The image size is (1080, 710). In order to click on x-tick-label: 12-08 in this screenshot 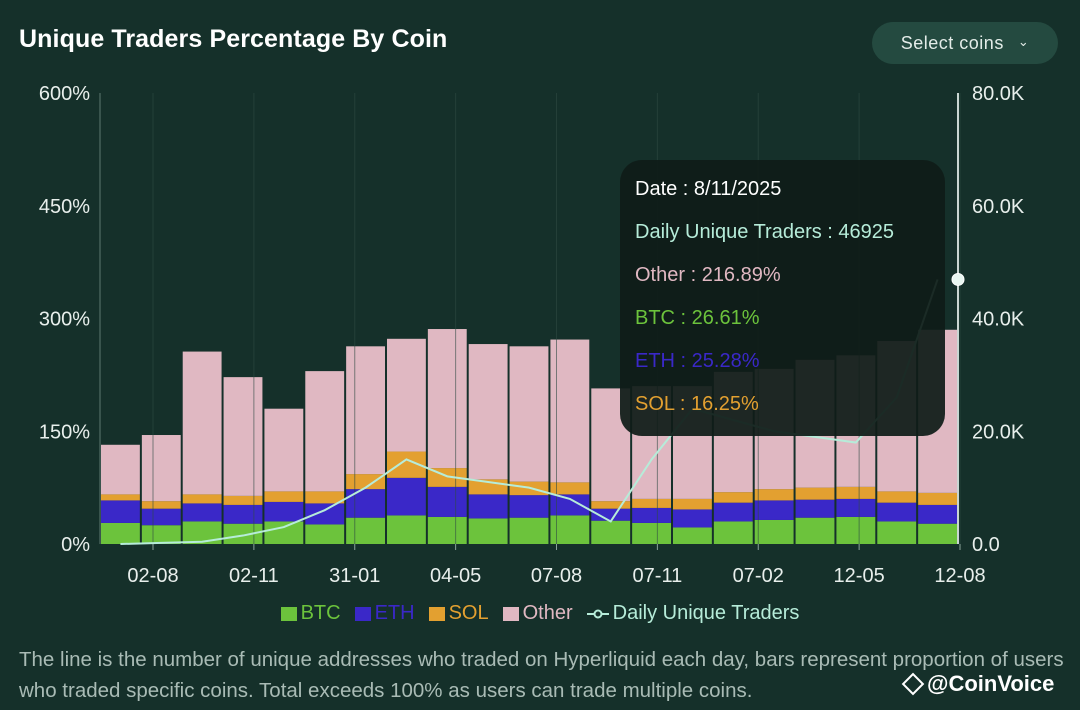, I will do `click(959, 576)`.